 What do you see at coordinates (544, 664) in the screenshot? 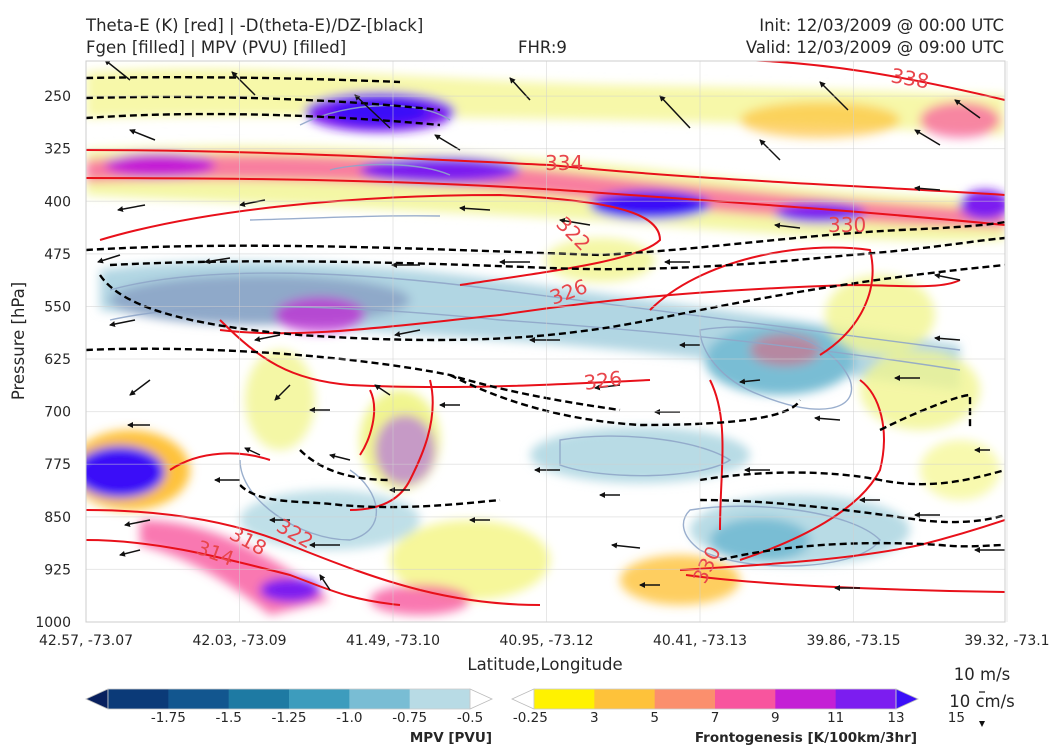
I see `x-axis-label: Latitude,Longitude` at bounding box center [544, 664].